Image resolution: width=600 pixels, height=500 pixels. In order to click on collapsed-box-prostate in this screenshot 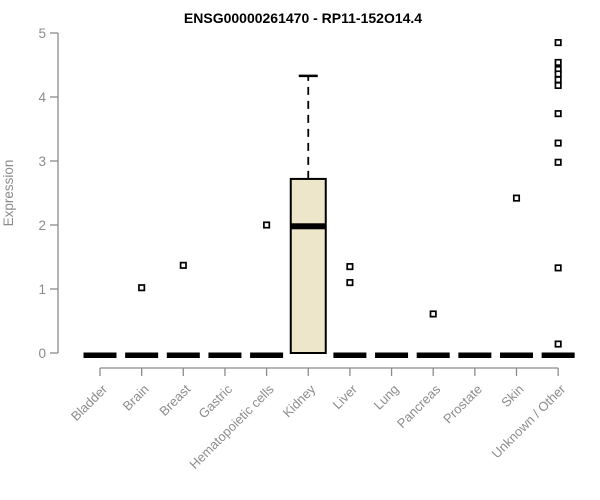, I will do `click(475, 355)`.